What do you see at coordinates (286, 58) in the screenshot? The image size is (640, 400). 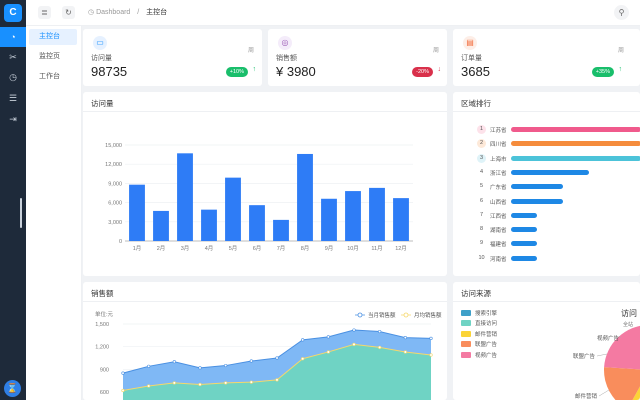 I see `stat-label: 销售额` at bounding box center [286, 58].